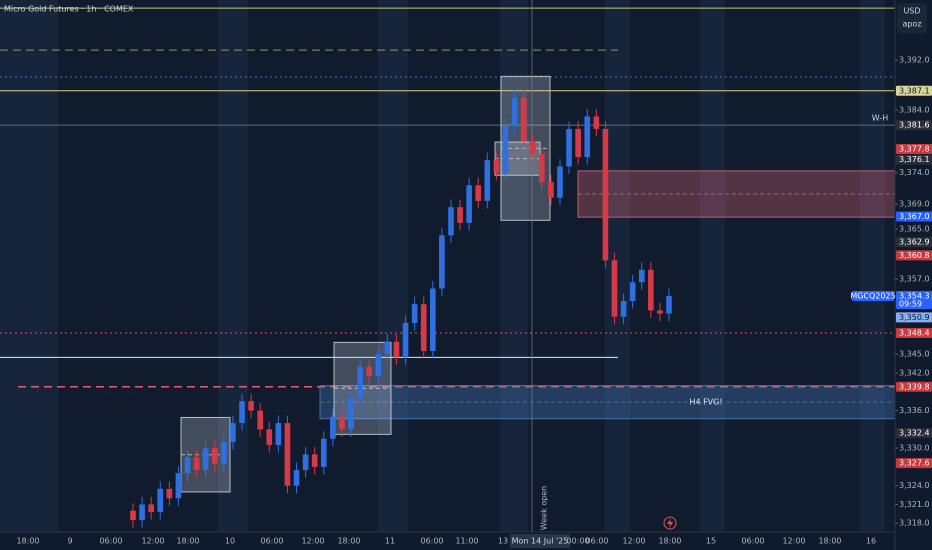 This screenshot has width=932, height=550. I want to click on y-tick-label: 3,357.0, so click(914, 279).